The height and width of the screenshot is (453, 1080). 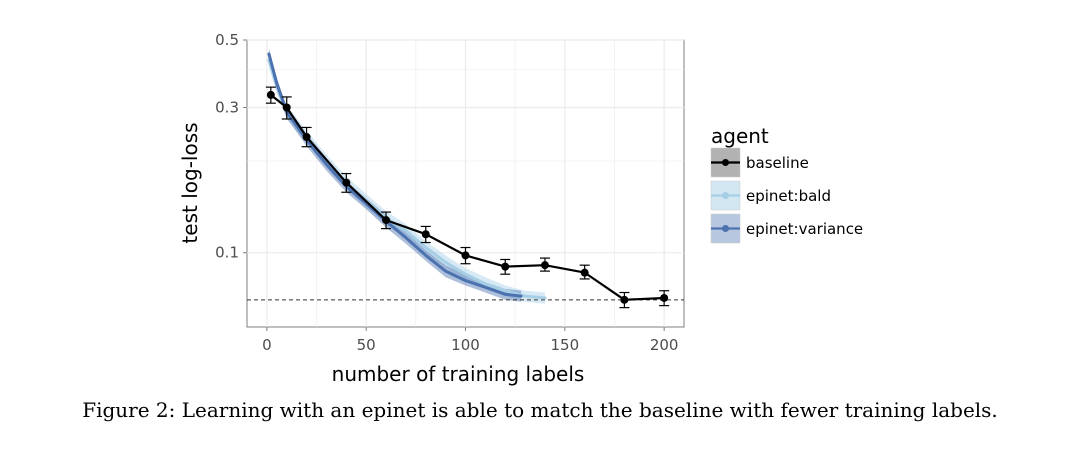 I want to click on legend-key-dot-epinet-bald, so click(x=725, y=195).